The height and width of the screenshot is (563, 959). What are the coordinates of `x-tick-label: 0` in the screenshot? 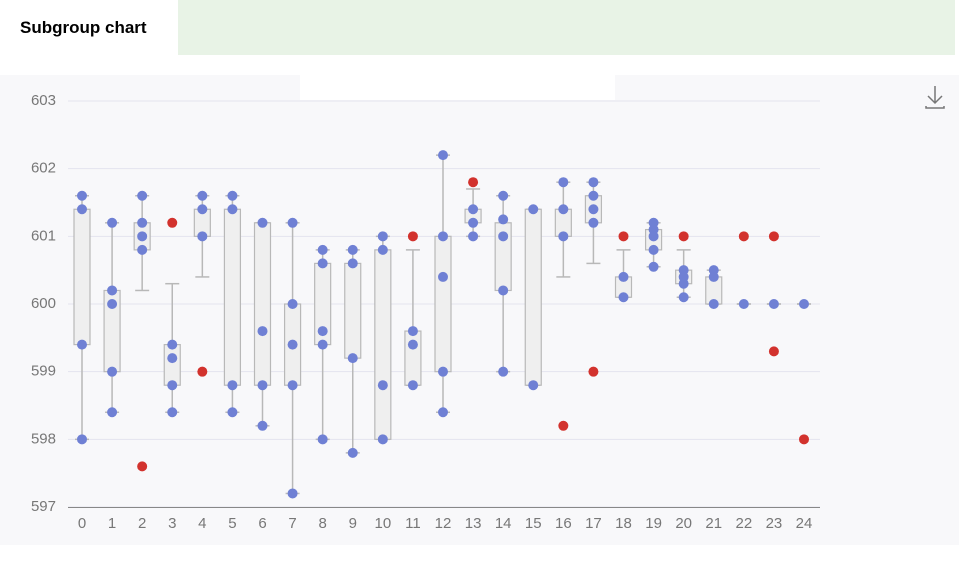 It's located at (82, 523).